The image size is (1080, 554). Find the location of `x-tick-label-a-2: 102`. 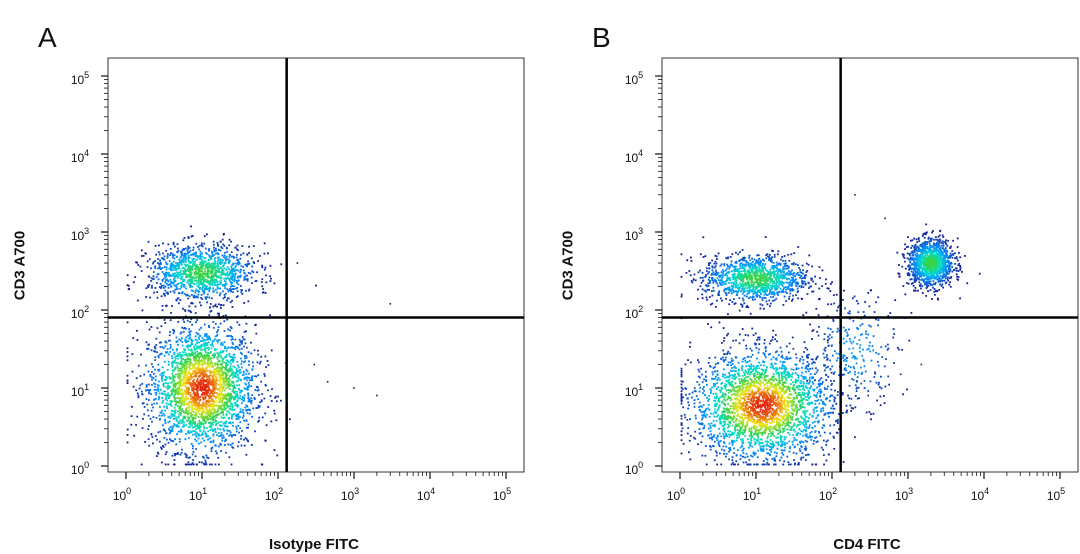

x-tick-label-a-2: 102 is located at coordinates (274, 494).